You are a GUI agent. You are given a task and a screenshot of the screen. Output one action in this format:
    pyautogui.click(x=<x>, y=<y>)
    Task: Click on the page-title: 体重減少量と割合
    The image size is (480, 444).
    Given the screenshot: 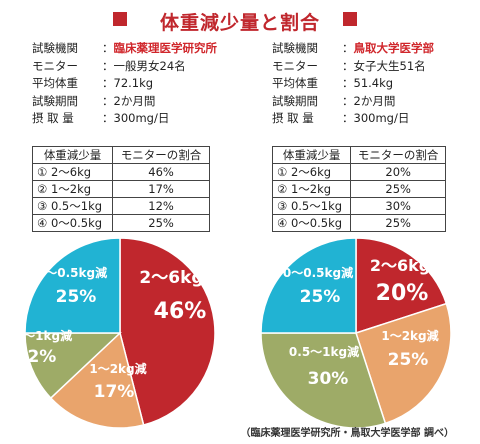 What is the action you would take?
    pyautogui.click(x=239, y=23)
    